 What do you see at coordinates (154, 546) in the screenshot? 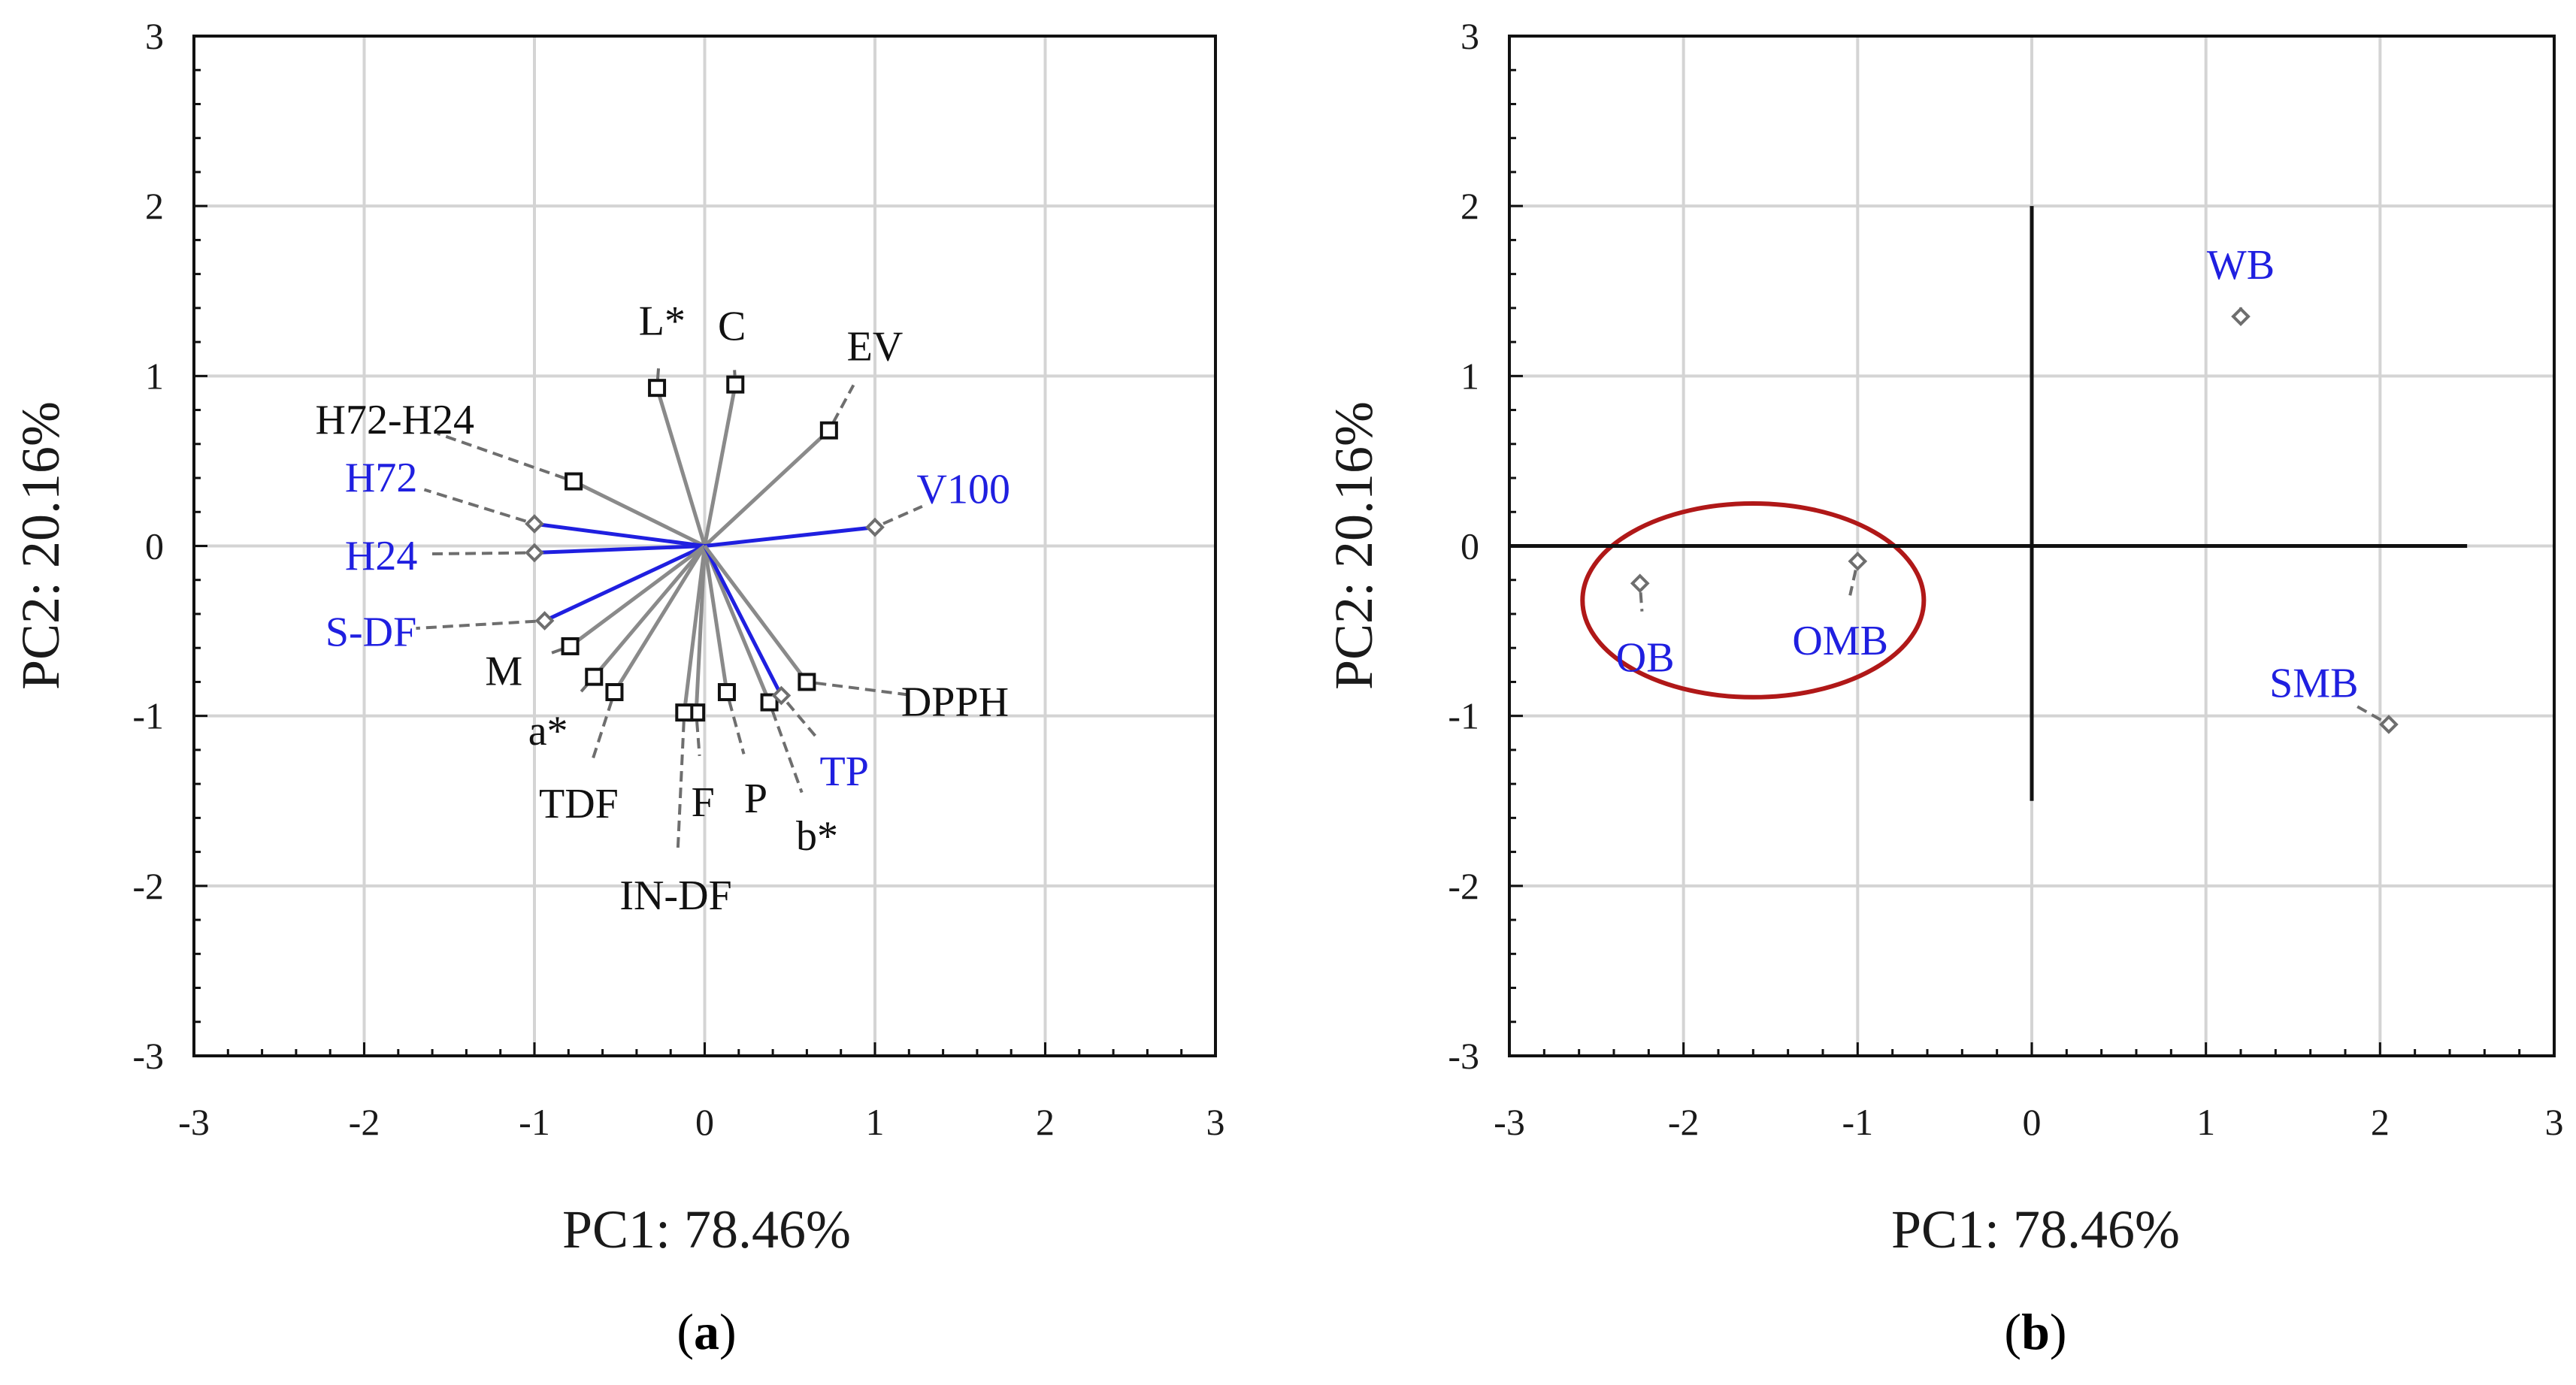
I see `panel-a-y-tick-label: 0` at bounding box center [154, 546].